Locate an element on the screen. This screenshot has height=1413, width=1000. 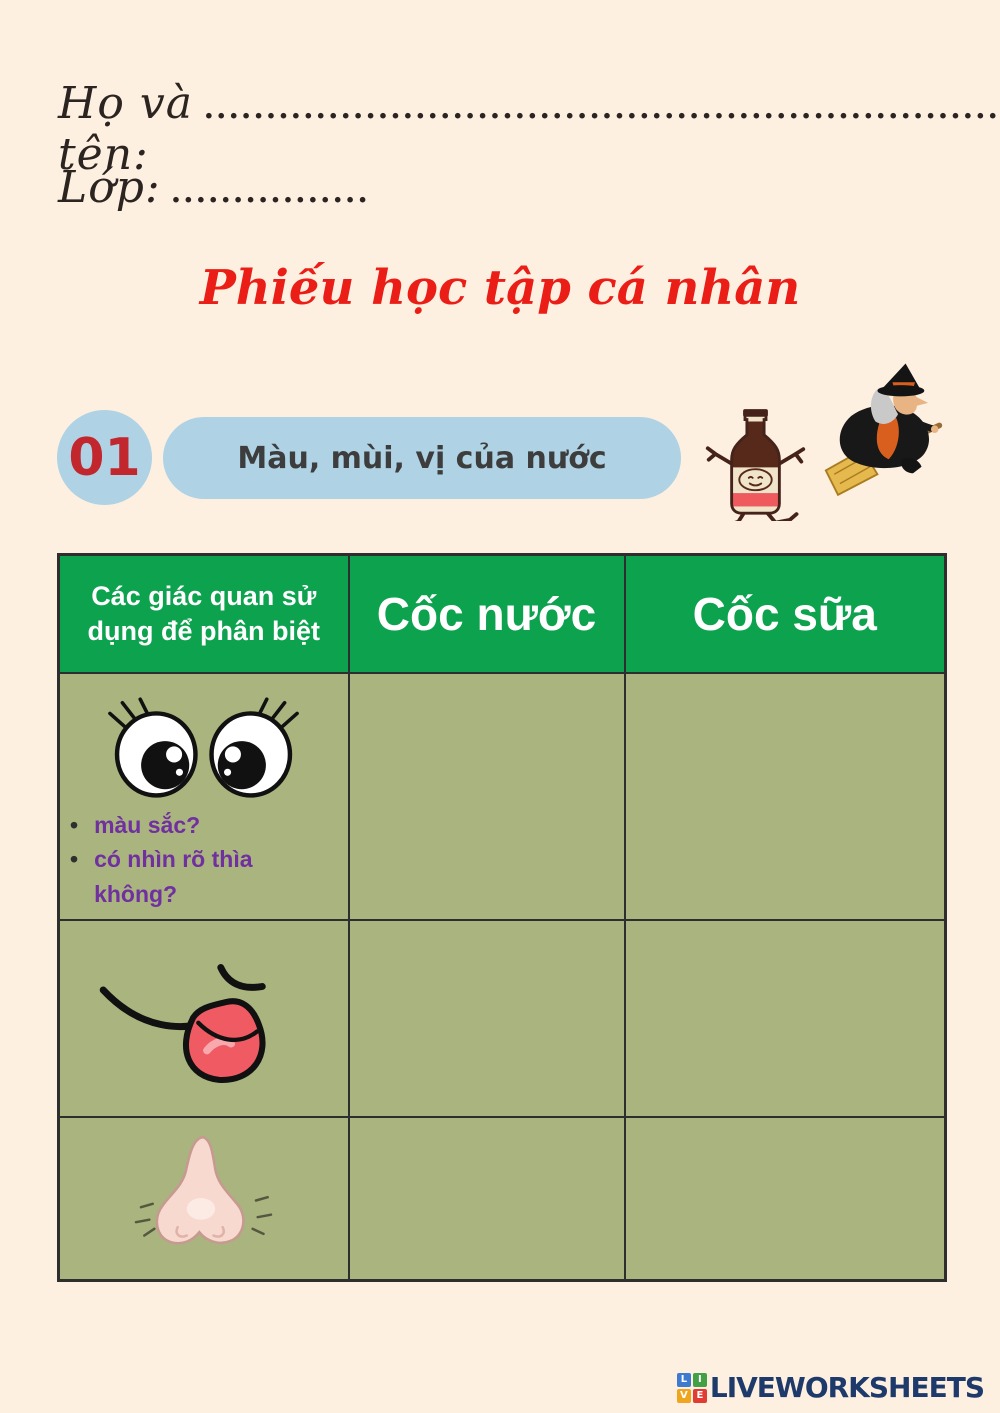
sight-question-item: • màu sắc? is located at coordinates (206, 825).